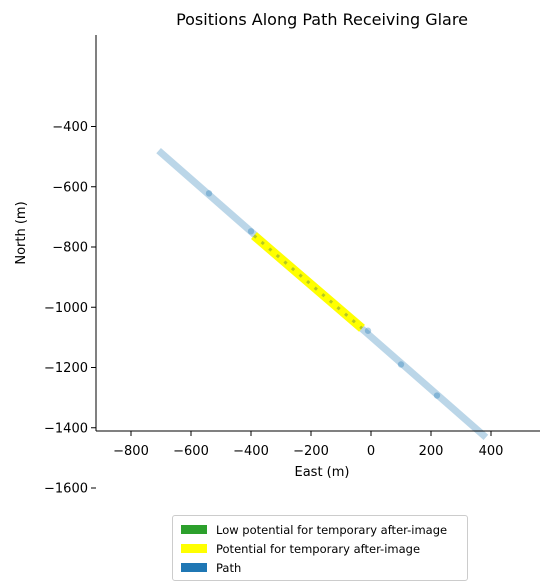  I want to click on y-tick-label: −800, so click(70, 248).